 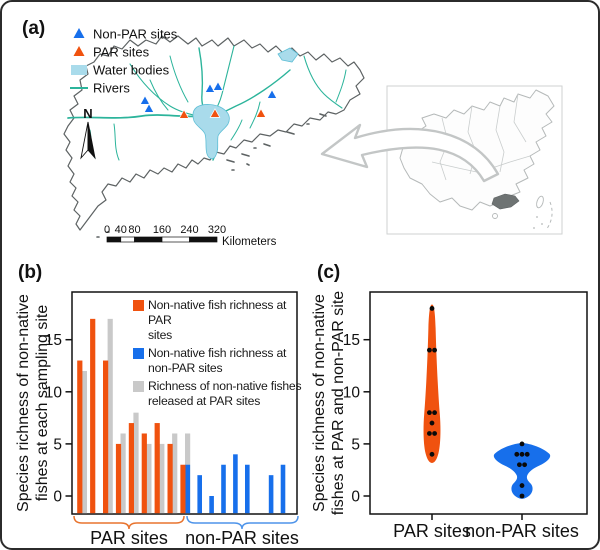 What do you see at coordinates (218, 361) in the screenshot?
I see `bar-legend-entry: Non-native fish richness at non-PAR sites` at bounding box center [218, 361].